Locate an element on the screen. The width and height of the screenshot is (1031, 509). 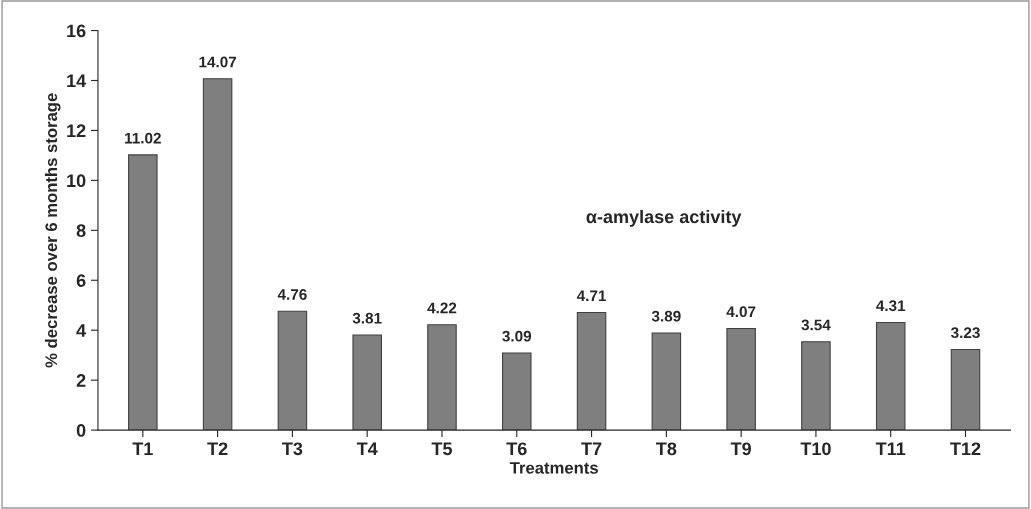
x-tick-label: T9 is located at coordinates (740, 449).